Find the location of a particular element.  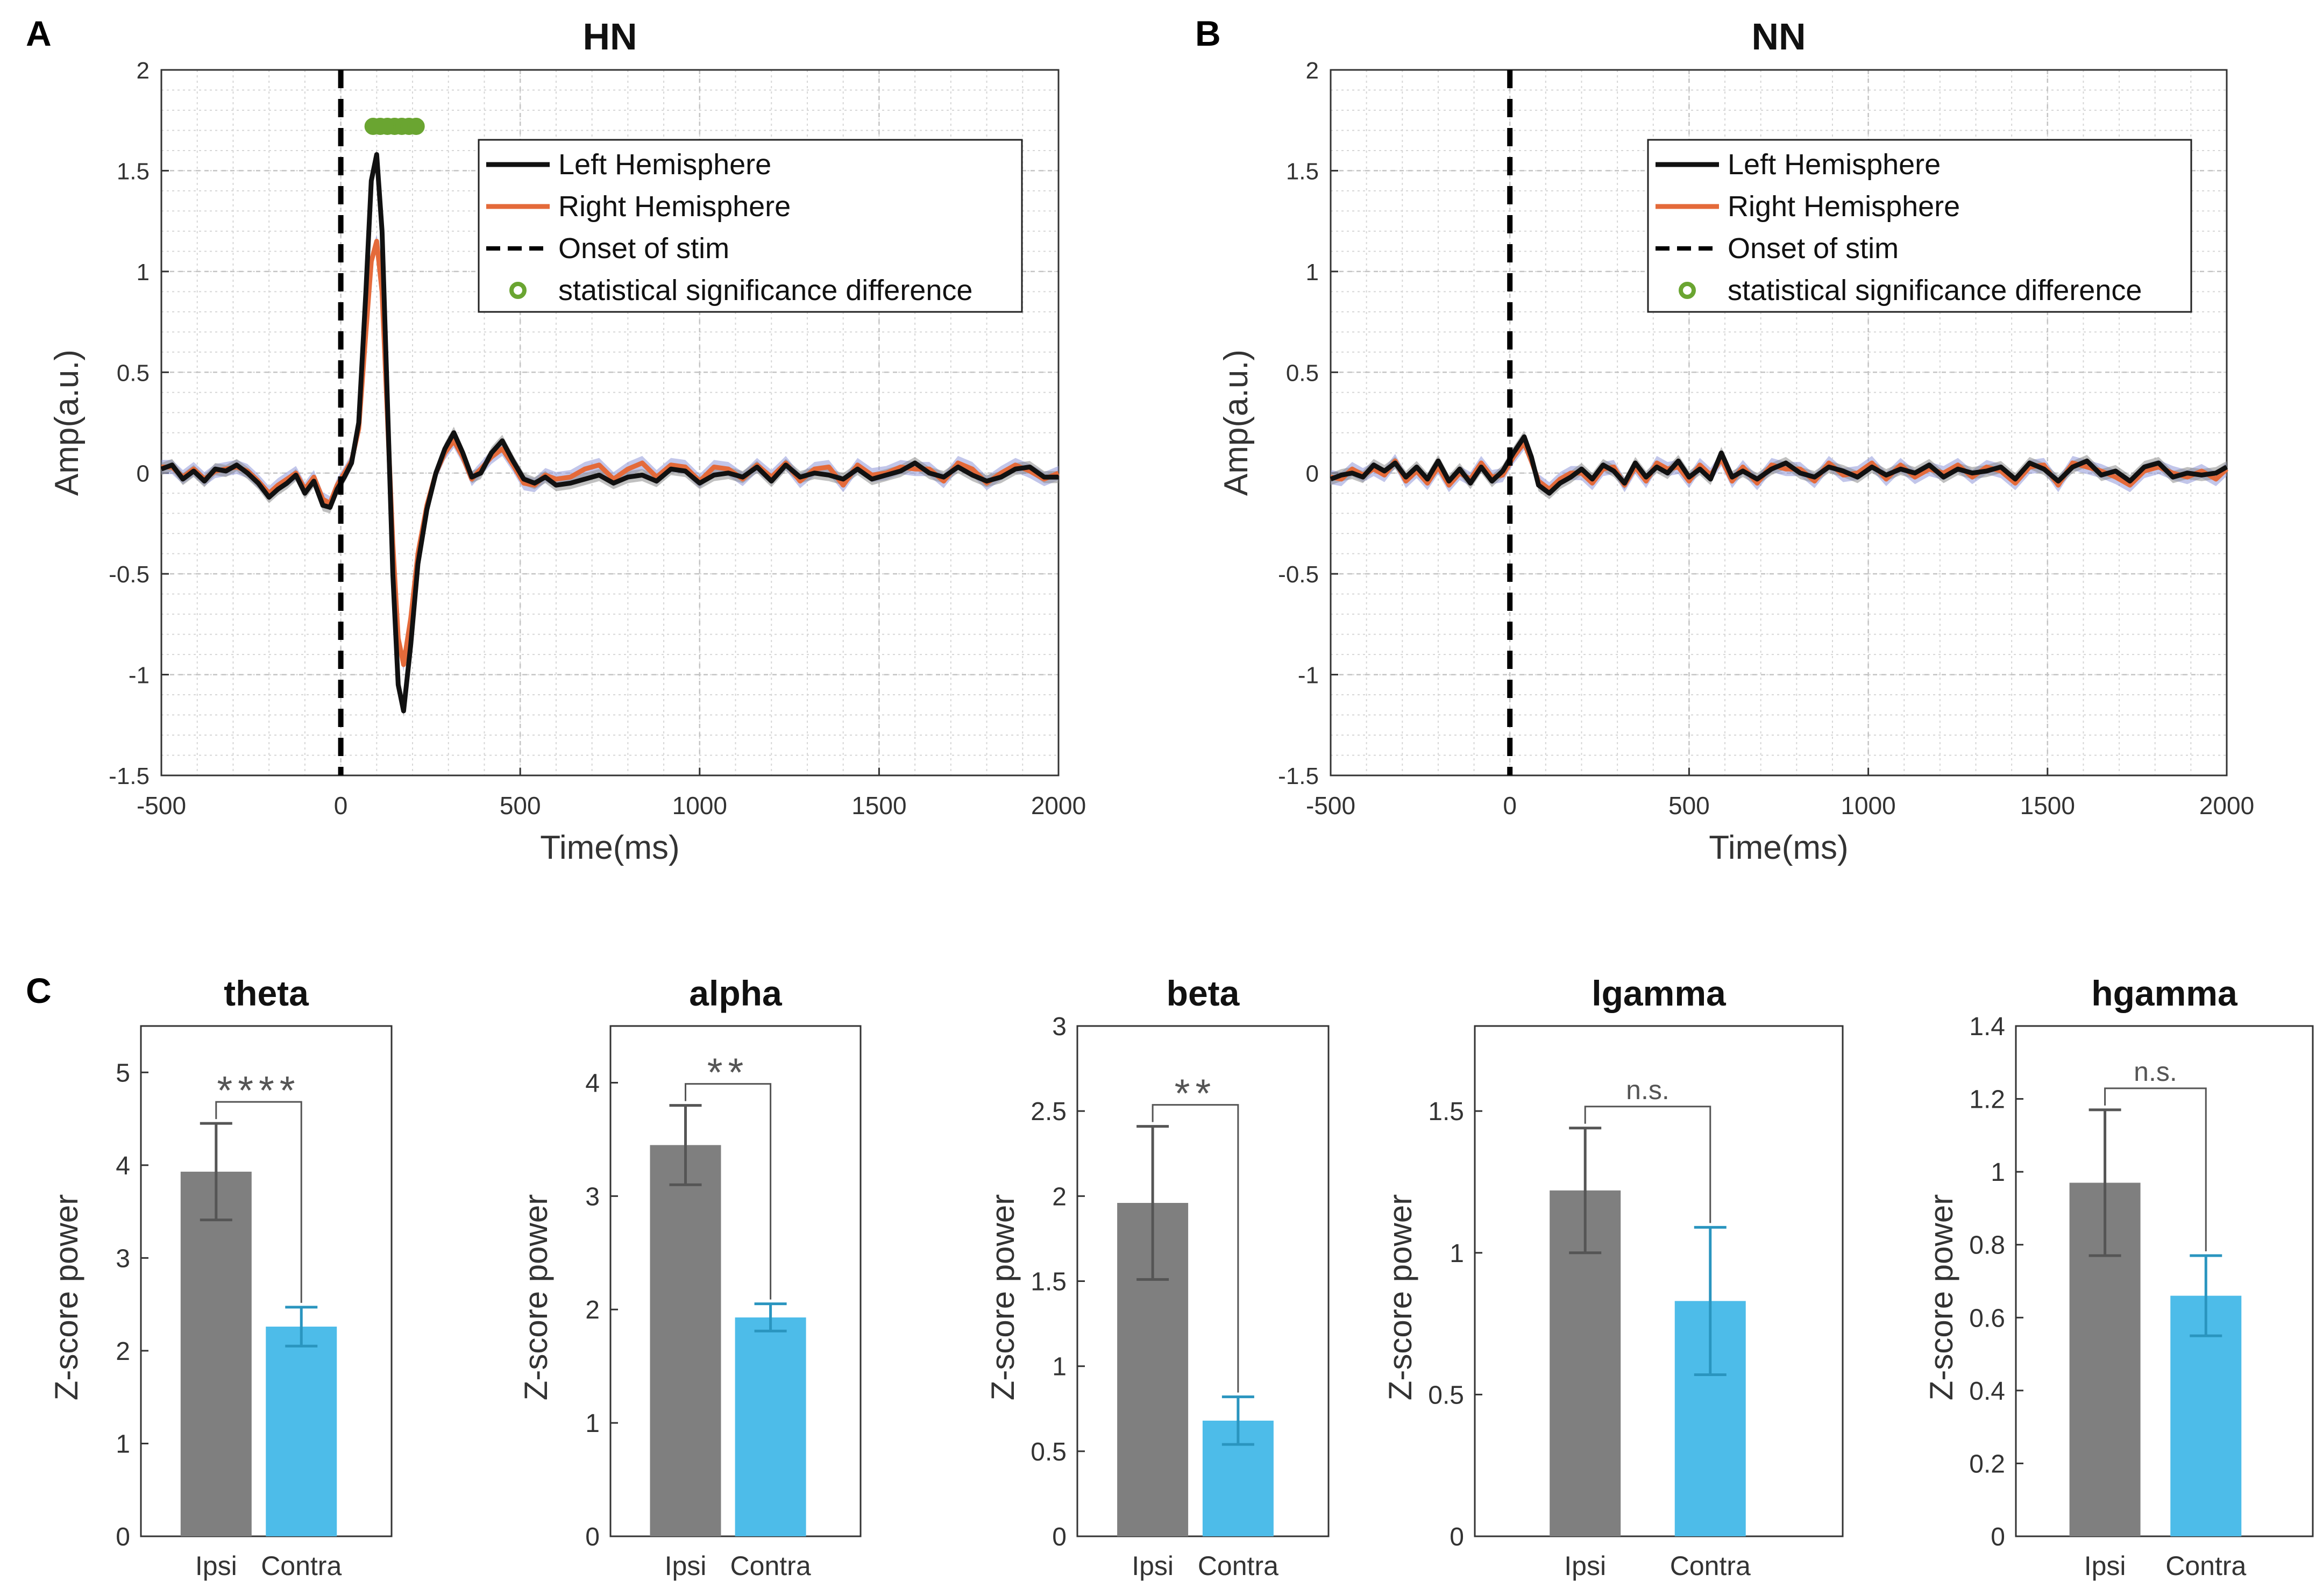

y-tick-label: -0.5 is located at coordinates (1298, 574).